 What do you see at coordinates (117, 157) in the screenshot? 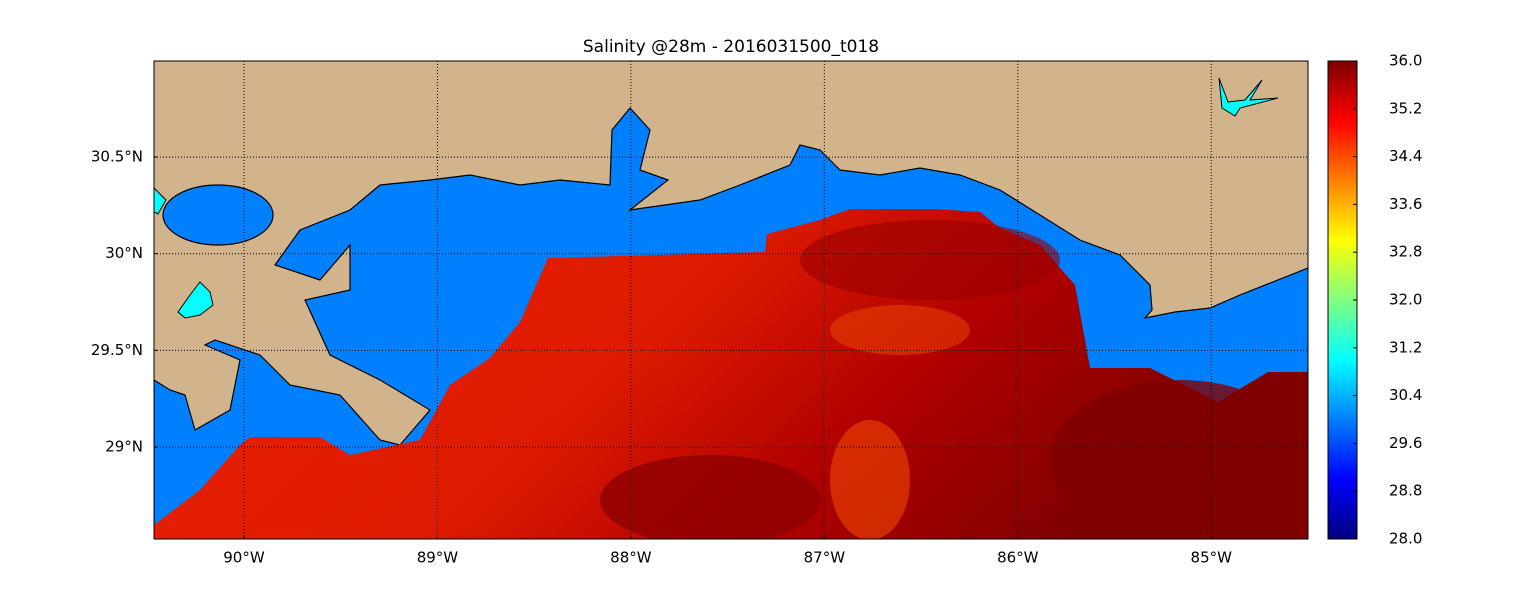
I see `y-tick-label: 30.5°N` at bounding box center [117, 157].